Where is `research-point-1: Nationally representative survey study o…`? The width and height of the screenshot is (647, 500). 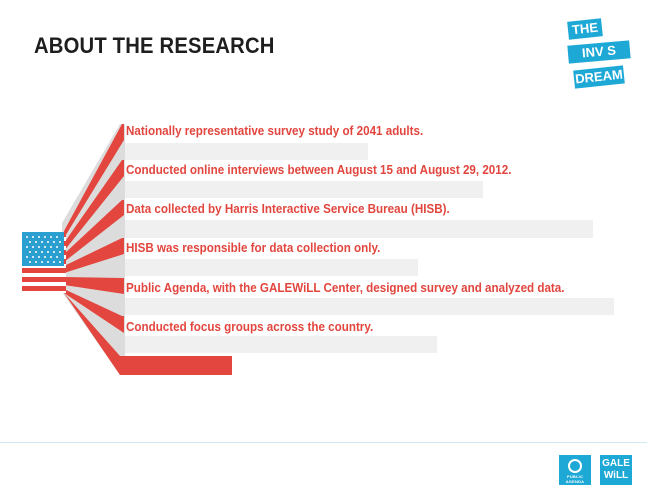
research-point-1: Nationally representative survey study o… is located at coordinates (275, 131).